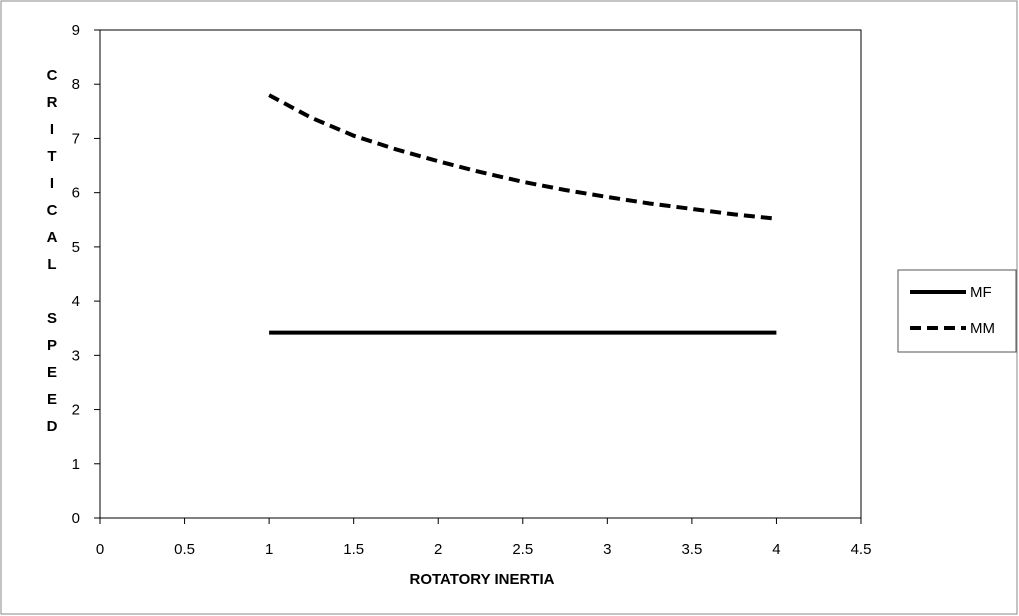 The image size is (1019, 616). What do you see at coordinates (76, 138) in the screenshot?
I see `y-tick-label: 7` at bounding box center [76, 138].